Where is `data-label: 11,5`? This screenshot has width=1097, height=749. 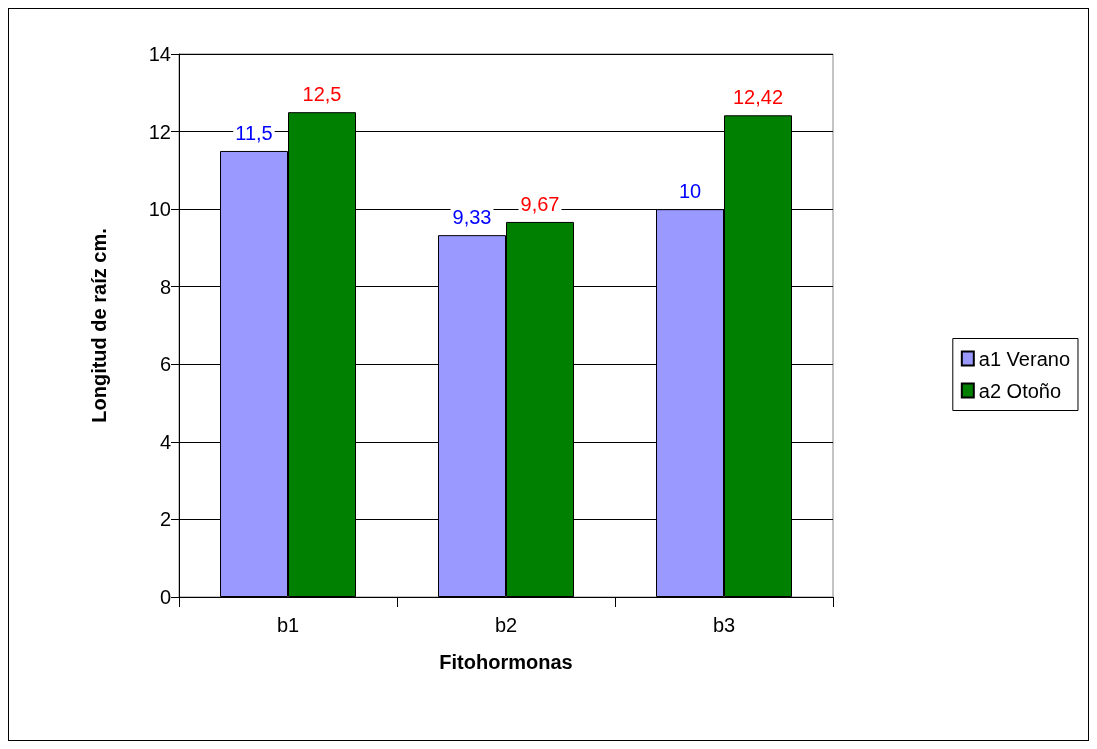
data-label: 11,5 is located at coordinates (254, 132).